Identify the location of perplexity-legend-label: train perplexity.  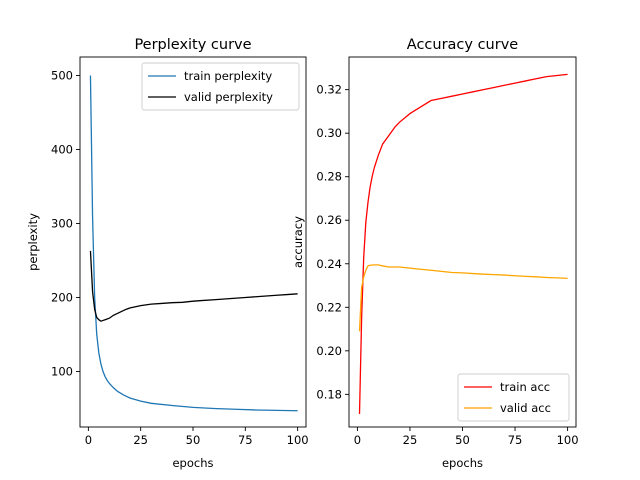
(228, 76).